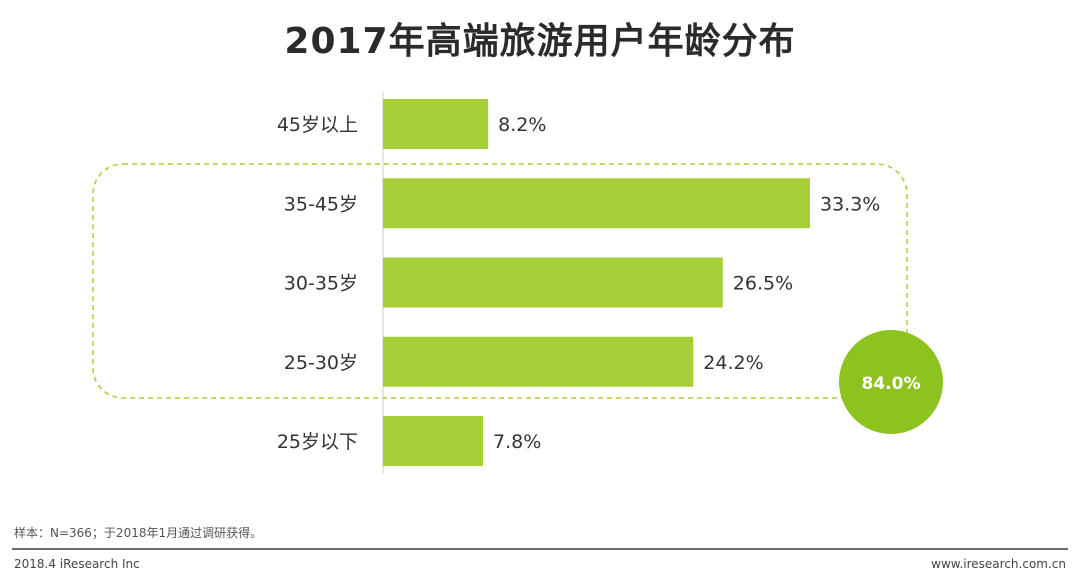  I want to click on sample-note: 样本：N=366；于2018年1月通过调研获得。, so click(138, 533).